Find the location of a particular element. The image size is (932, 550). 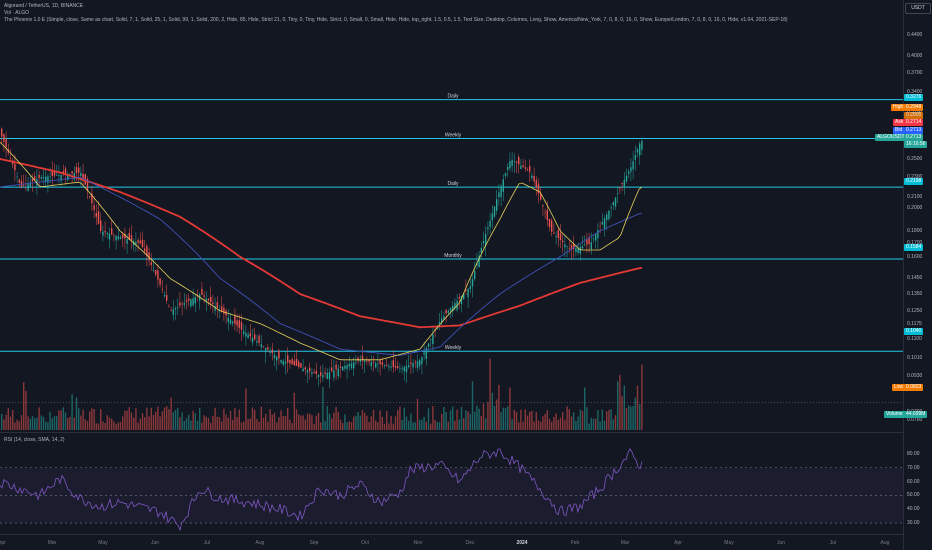

rsi-title: RSI (14, close, SMA, 14, 2) is located at coordinates (34, 440).